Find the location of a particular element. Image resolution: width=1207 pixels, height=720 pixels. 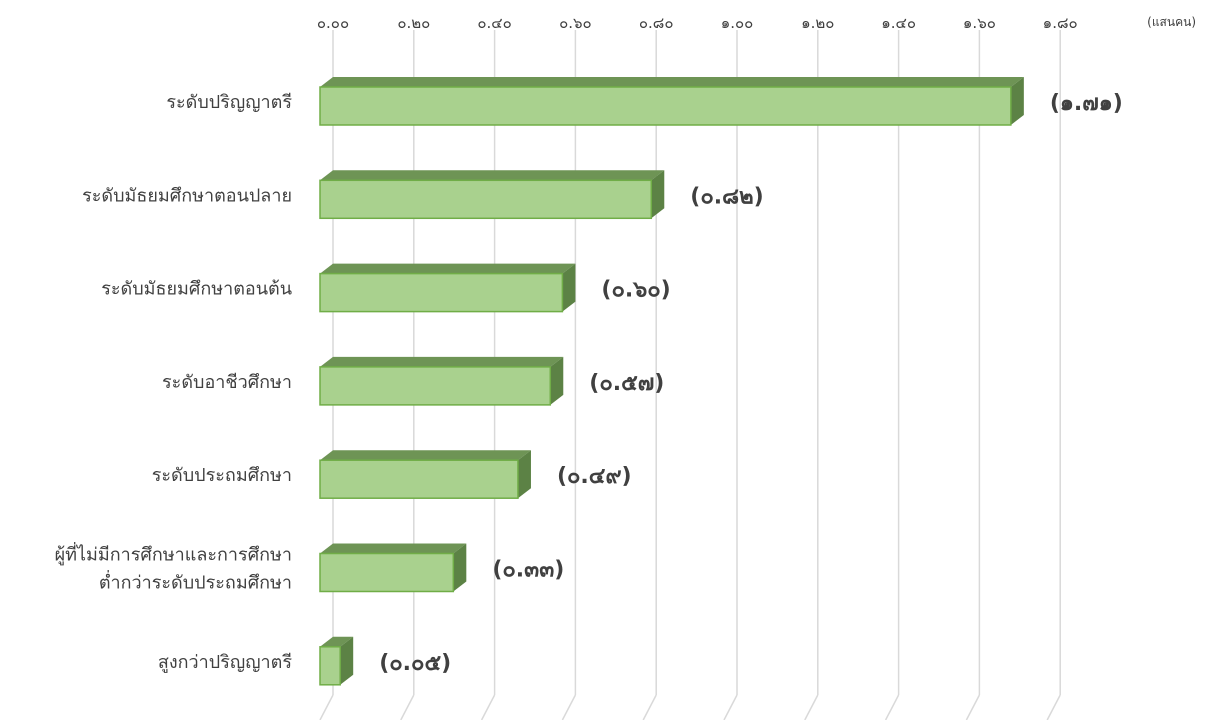

data-label: (๐.๓๓) is located at coordinates (528, 570).